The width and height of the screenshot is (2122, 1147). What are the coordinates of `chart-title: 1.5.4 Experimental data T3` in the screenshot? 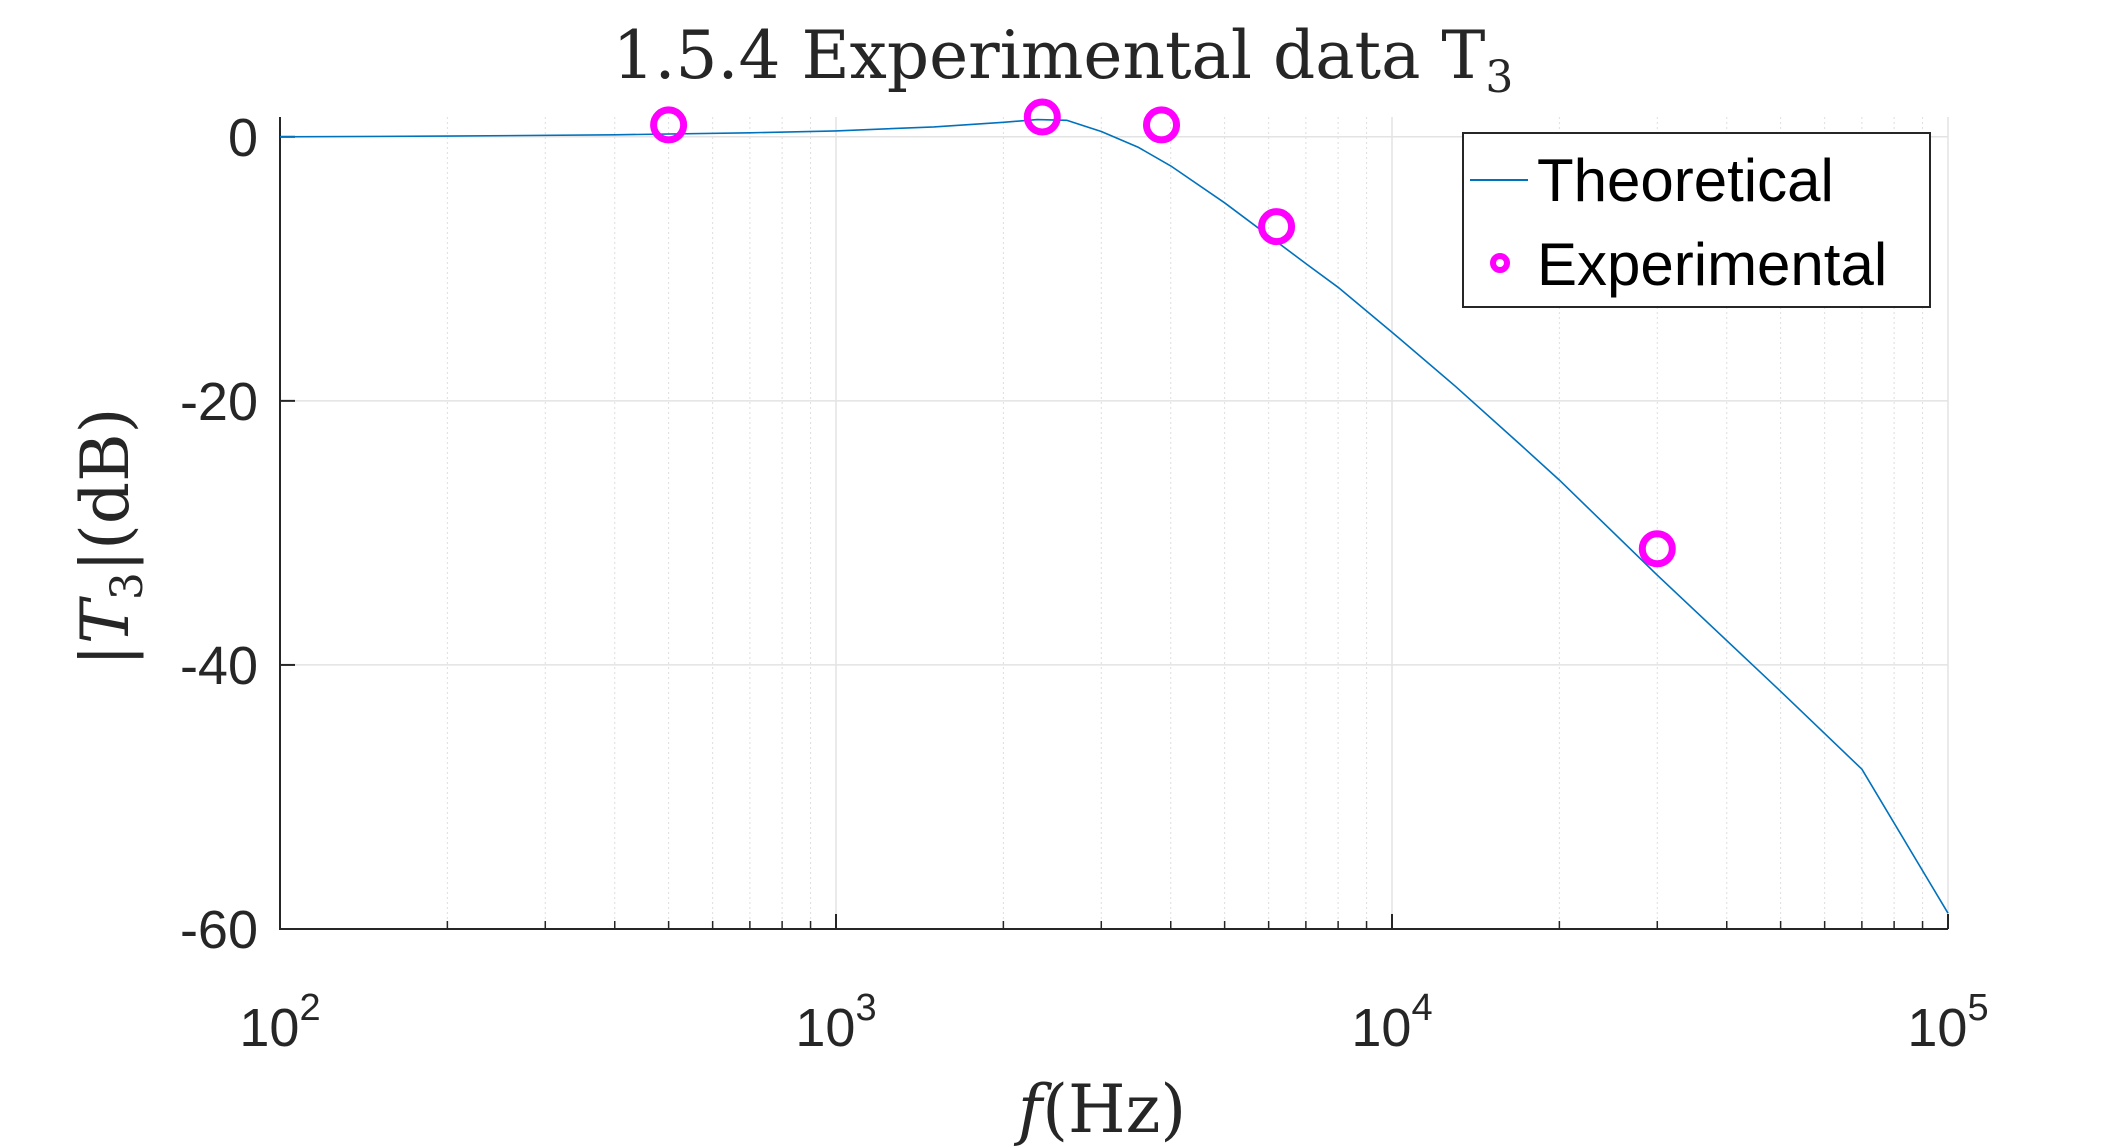 It's located at (1063, 60).